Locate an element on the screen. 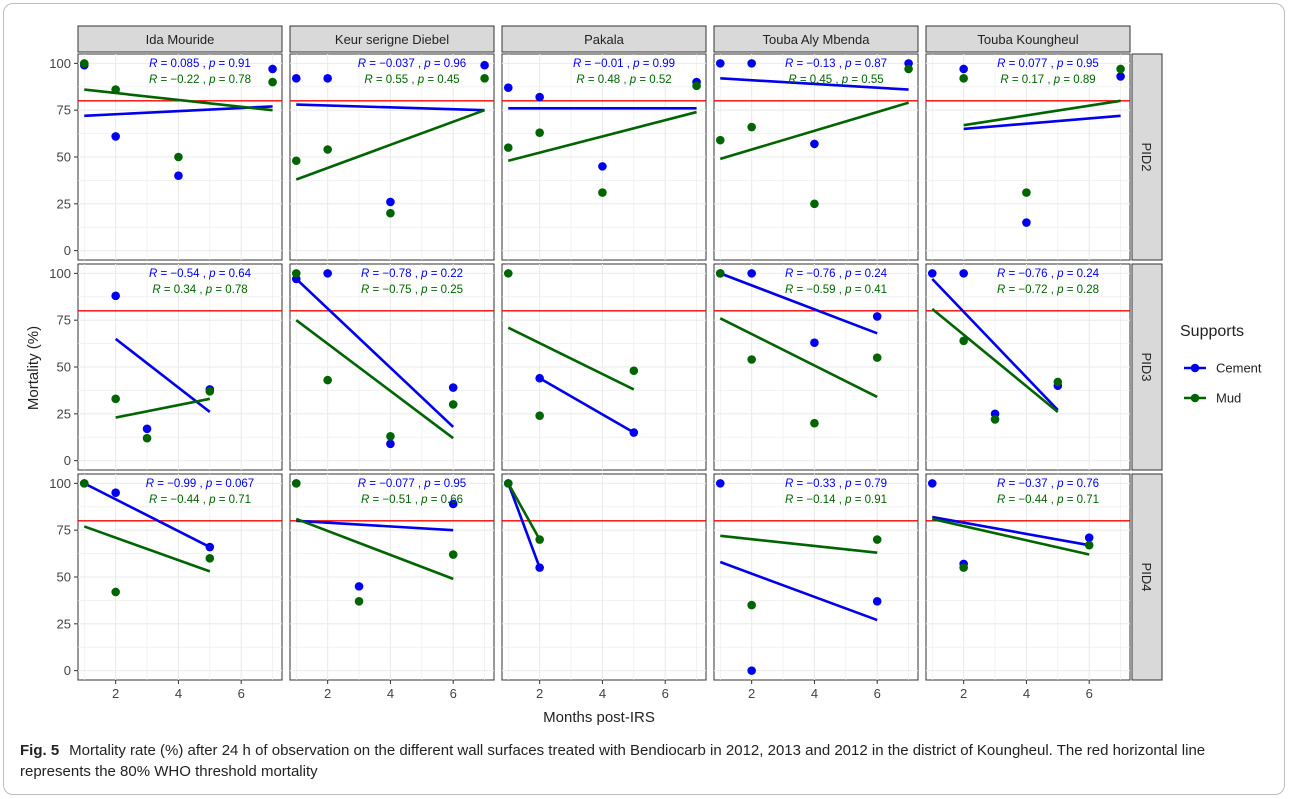 This screenshot has width=1290, height=799. cement-correlation-label: R = −0.76 , p = 0.24 is located at coordinates (1048, 274).